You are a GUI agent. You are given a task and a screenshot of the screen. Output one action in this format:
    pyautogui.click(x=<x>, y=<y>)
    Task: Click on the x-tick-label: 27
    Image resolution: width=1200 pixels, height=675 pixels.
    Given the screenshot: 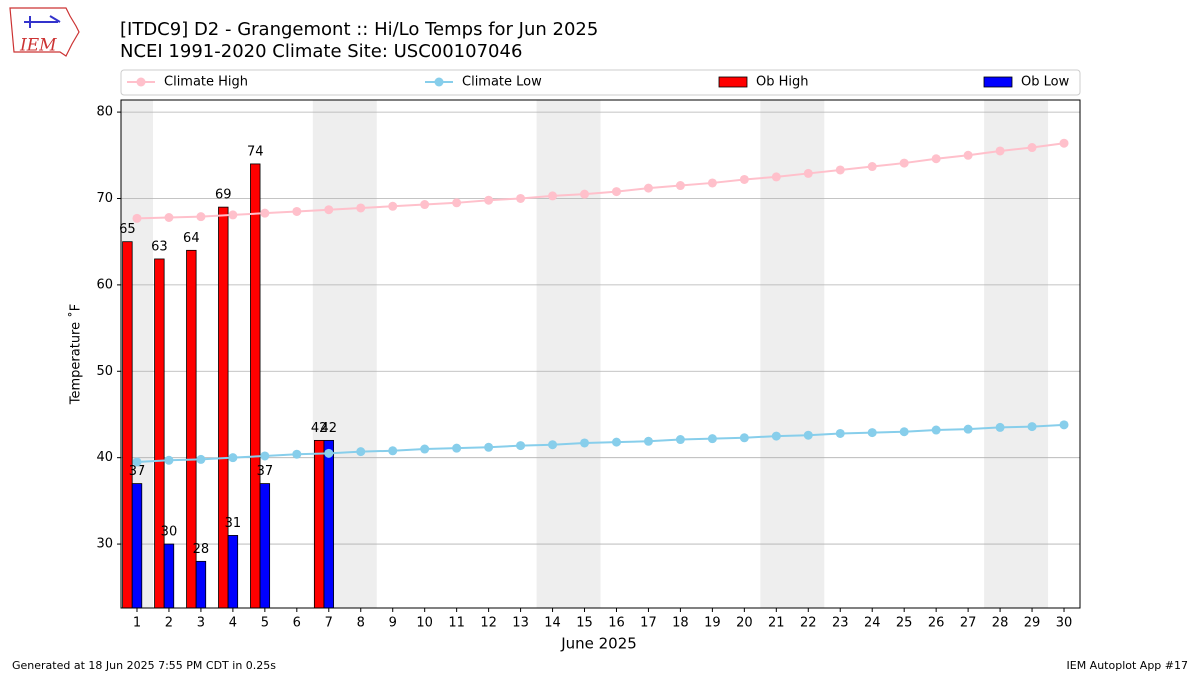 What is the action you would take?
    pyautogui.click(x=968, y=623)
    